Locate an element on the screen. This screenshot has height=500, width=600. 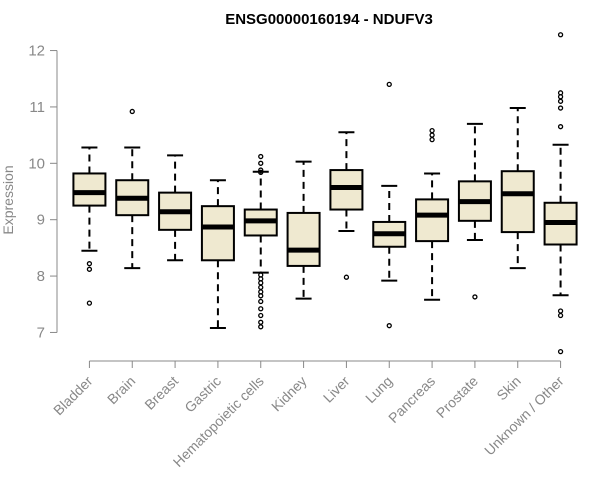
y-tick-label: 8 is located at coordinates (41, 276).